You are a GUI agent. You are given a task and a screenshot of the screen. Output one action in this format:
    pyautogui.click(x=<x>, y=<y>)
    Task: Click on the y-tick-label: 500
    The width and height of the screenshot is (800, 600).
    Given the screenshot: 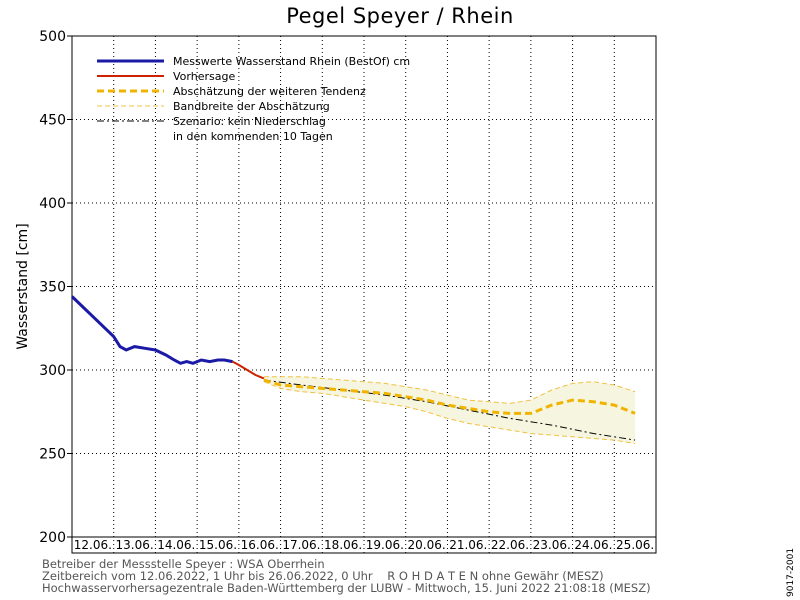 What is the action you would take?
    pyautogui.click(x=52, y=37)
    